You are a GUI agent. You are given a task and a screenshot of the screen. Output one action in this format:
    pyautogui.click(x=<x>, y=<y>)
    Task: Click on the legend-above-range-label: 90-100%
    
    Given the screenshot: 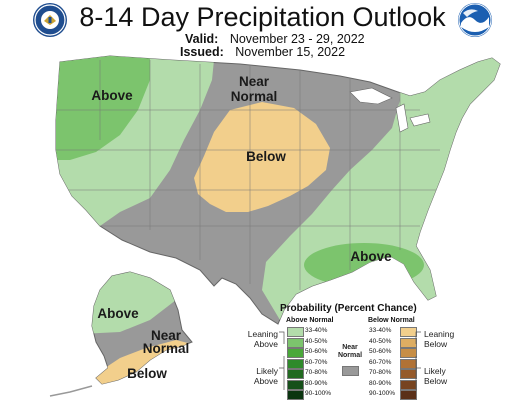 What is the action you would take?
    pyautogui.click(x=318, y=393)
    